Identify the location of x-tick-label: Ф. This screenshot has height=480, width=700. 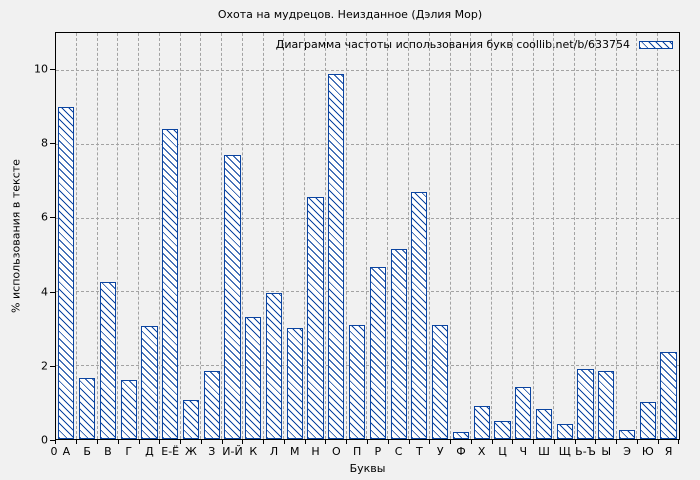
(461, 451).